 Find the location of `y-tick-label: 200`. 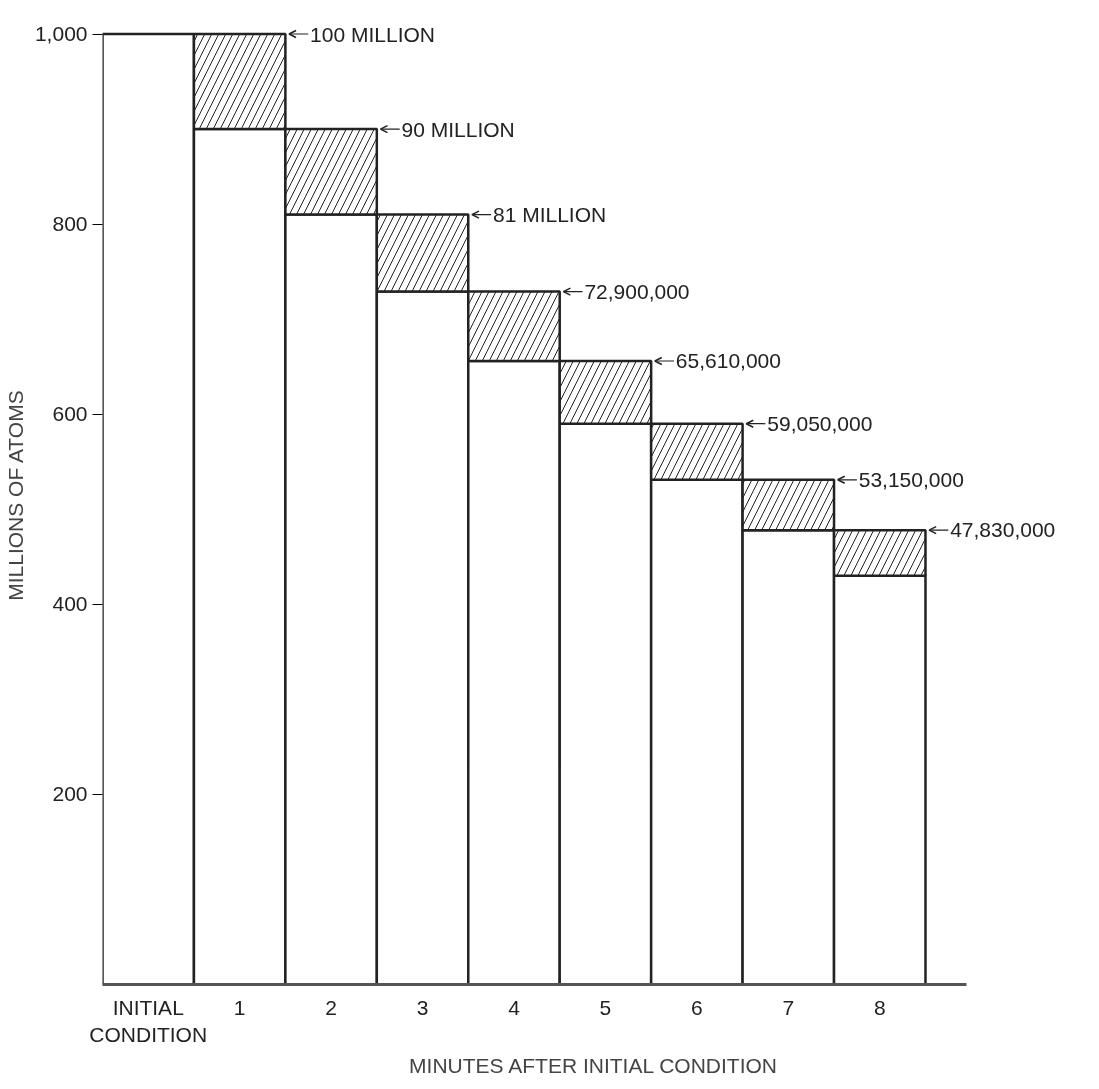

y-tick-label: 200 is located at coordinates (70, 794).